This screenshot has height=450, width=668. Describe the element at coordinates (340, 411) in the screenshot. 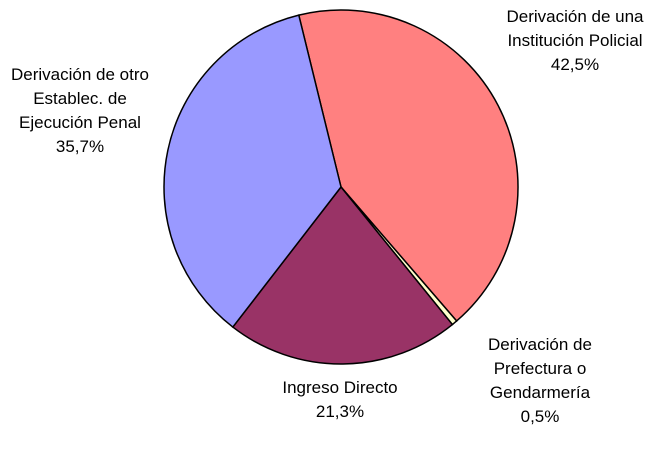

I see `value-label: 21,3%` at that location.